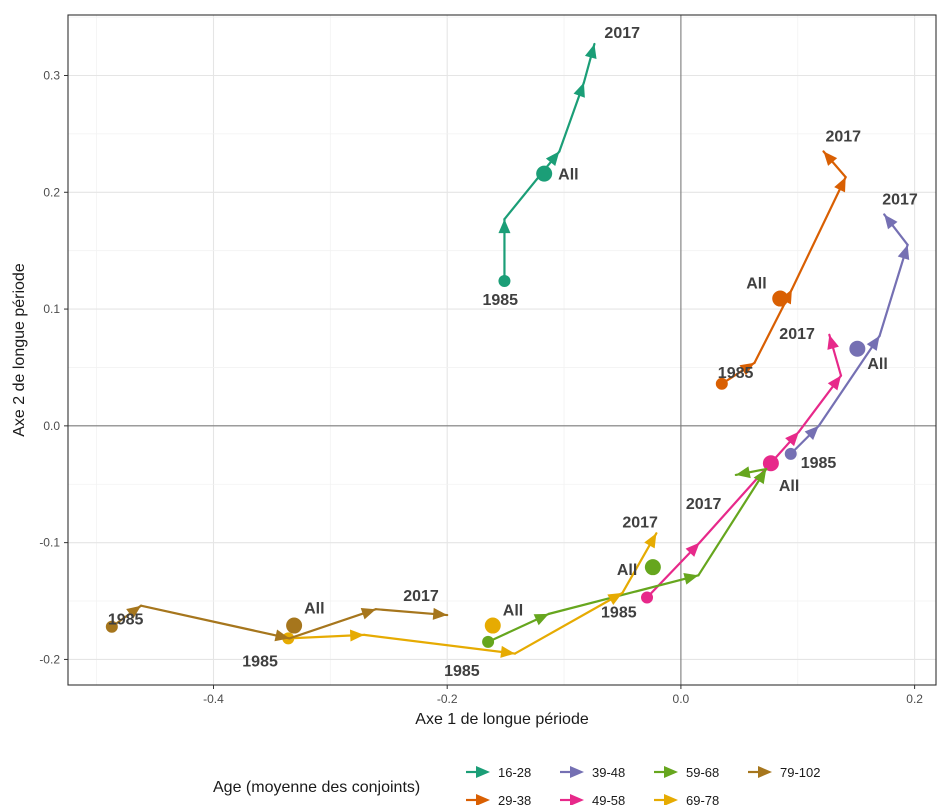 The width and height of the screenshot is (937, 805). I want to click on y-tick-label: 0.2, so click(51, 192).